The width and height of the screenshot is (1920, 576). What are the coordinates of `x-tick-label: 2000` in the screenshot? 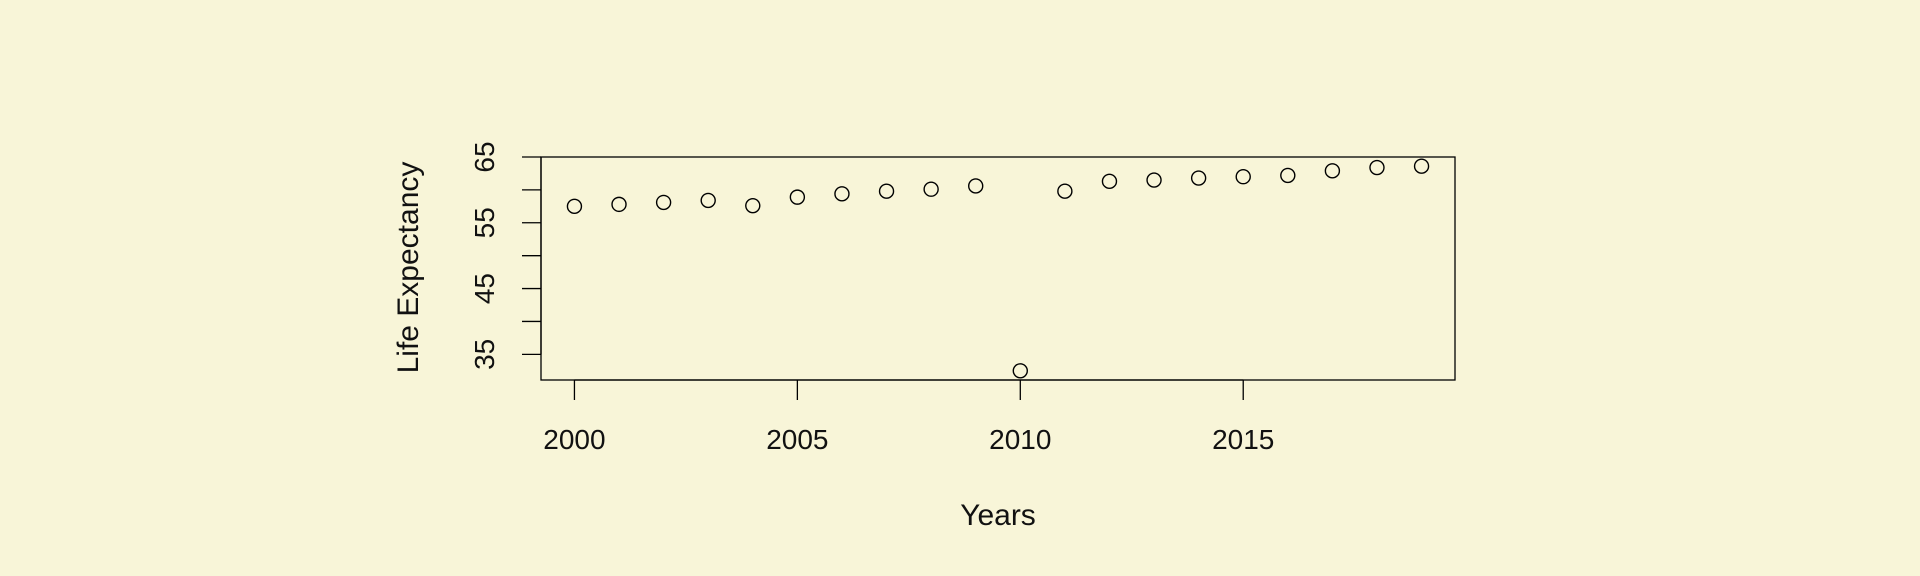 It's located at (574, 439).